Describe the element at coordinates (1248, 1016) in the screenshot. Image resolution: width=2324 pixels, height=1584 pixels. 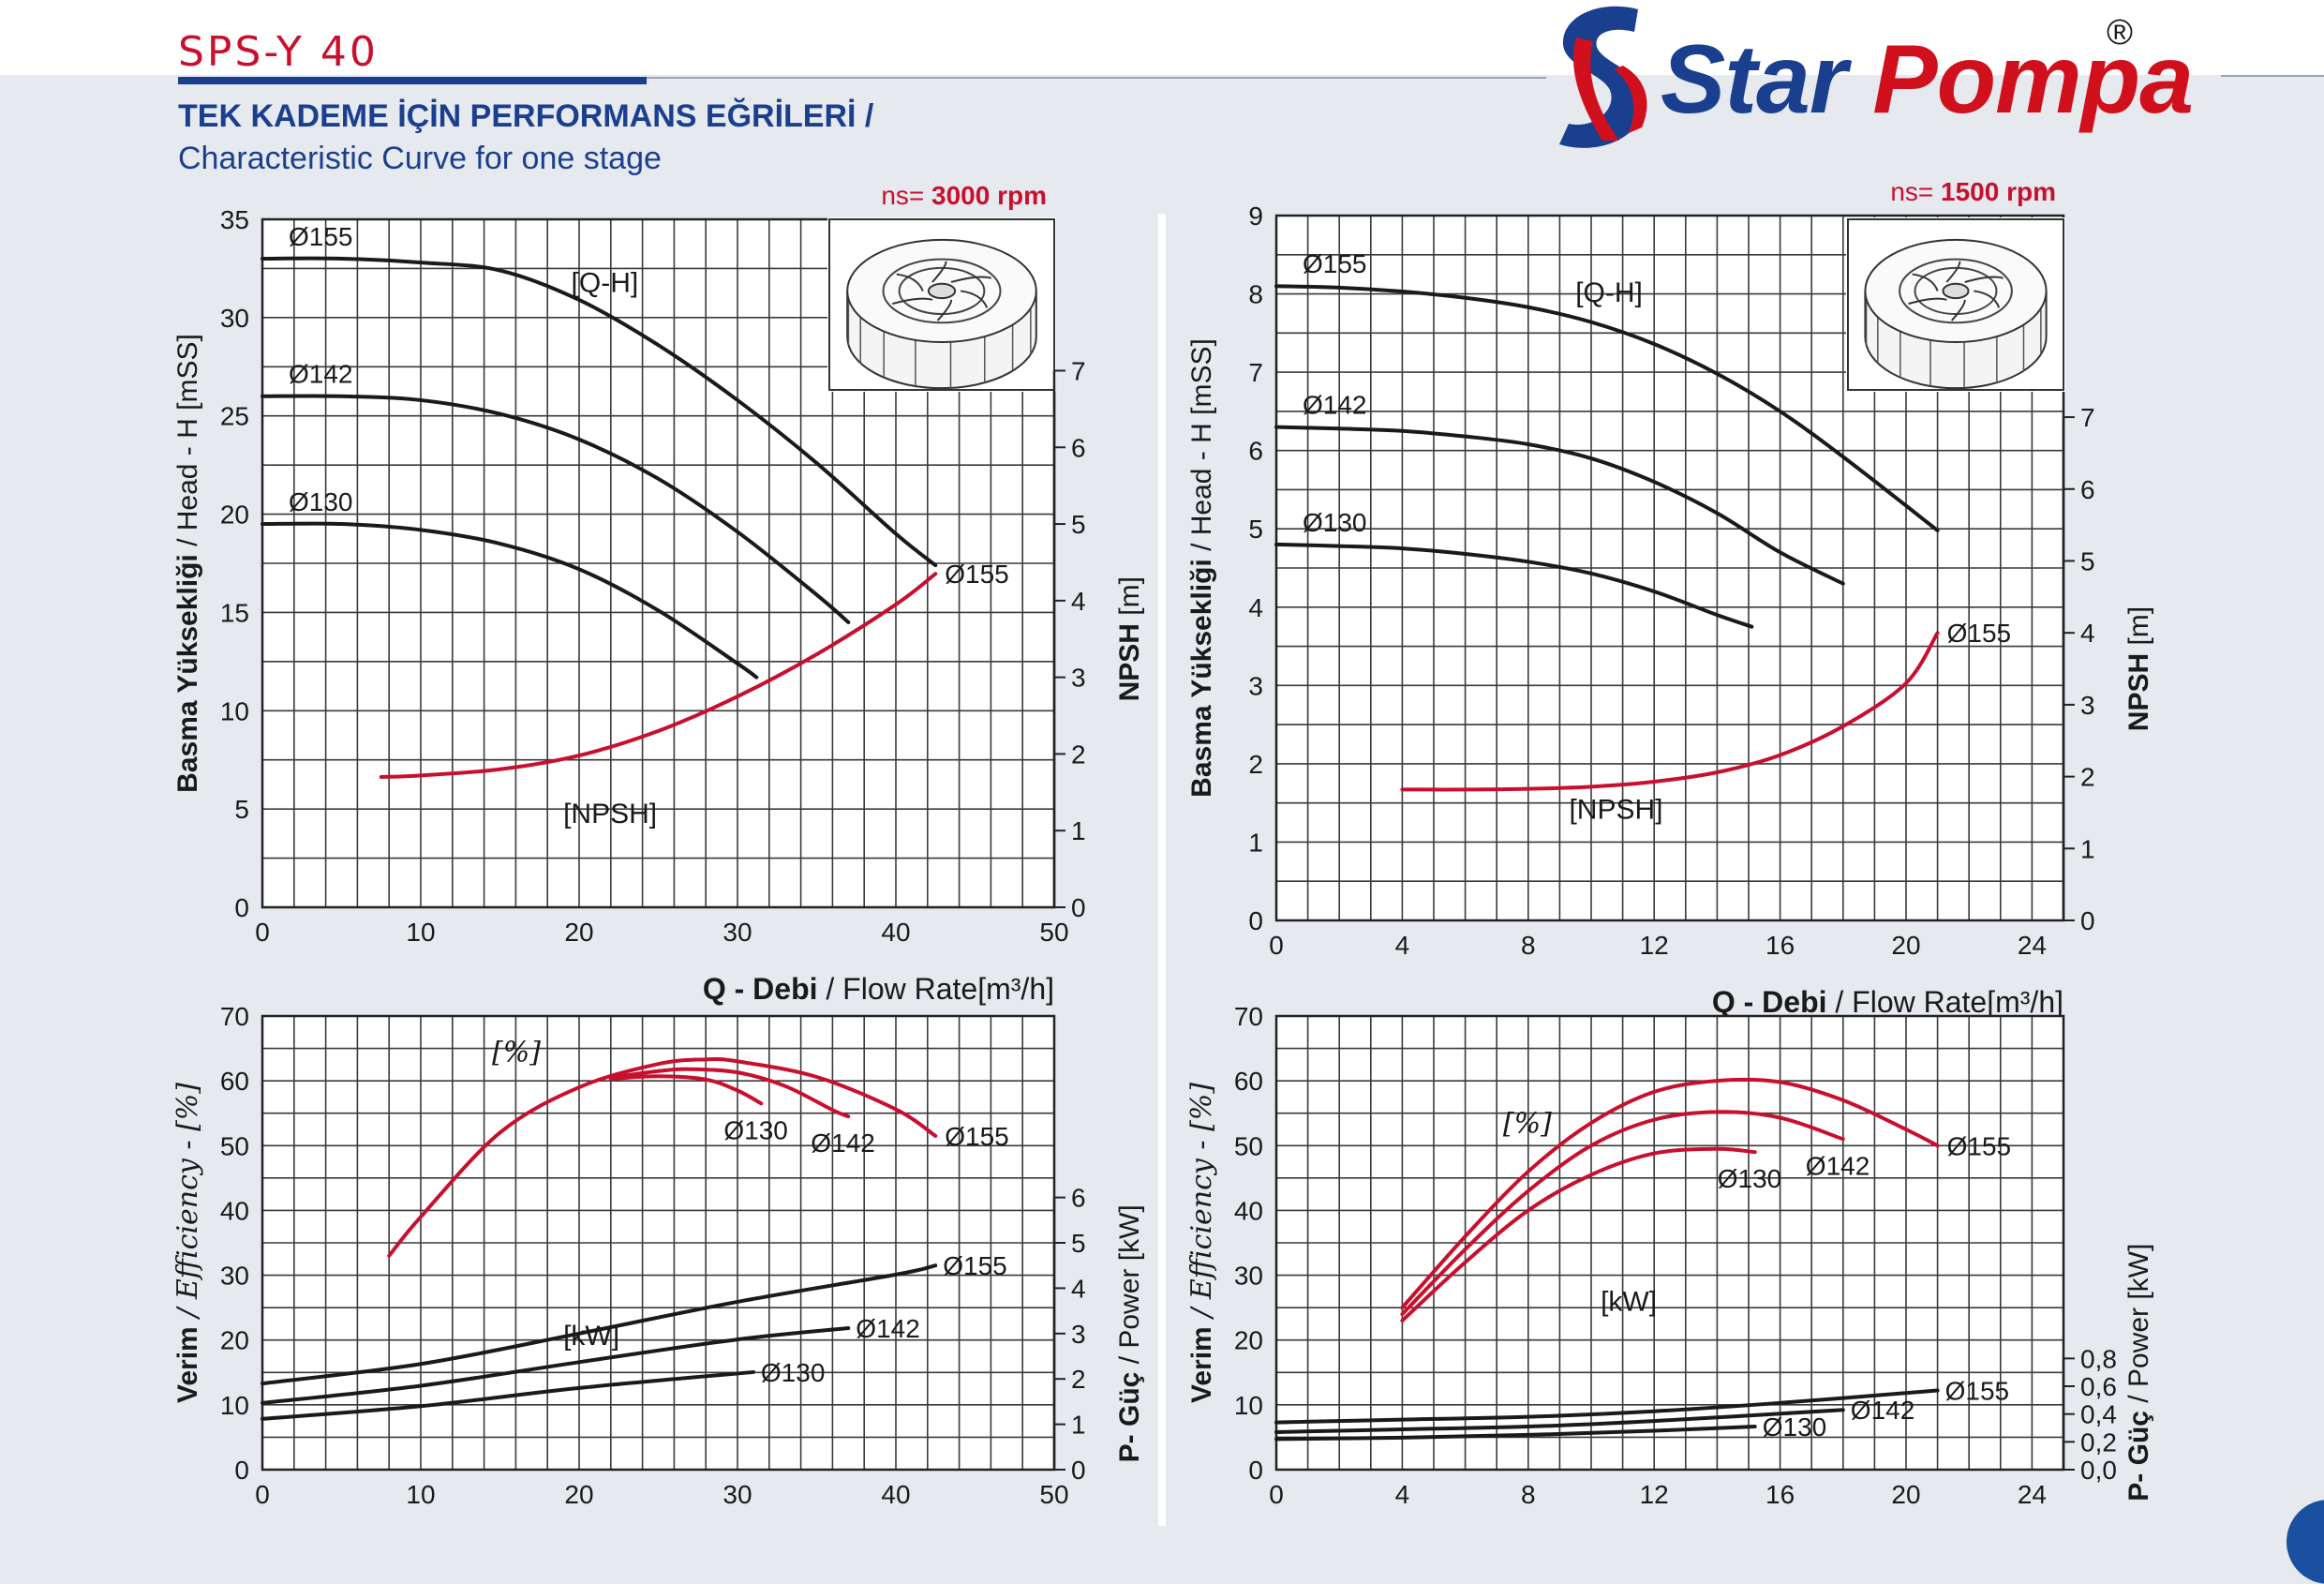
I see `y-tick-label: 70` at that location.